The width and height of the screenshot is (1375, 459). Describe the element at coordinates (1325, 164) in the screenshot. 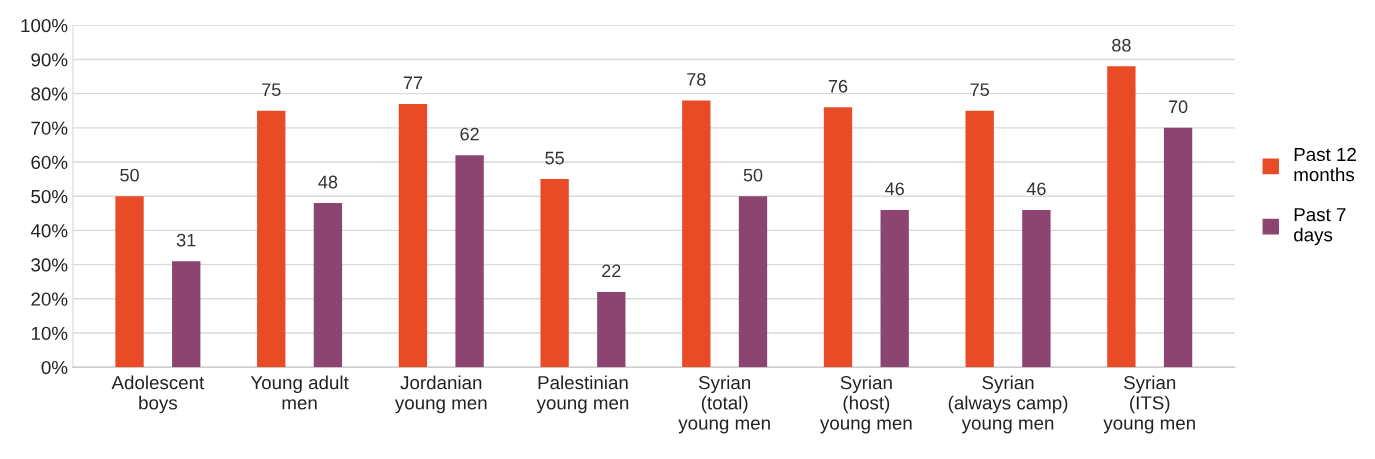

I see `legend-label: Past 12 months` at that location.